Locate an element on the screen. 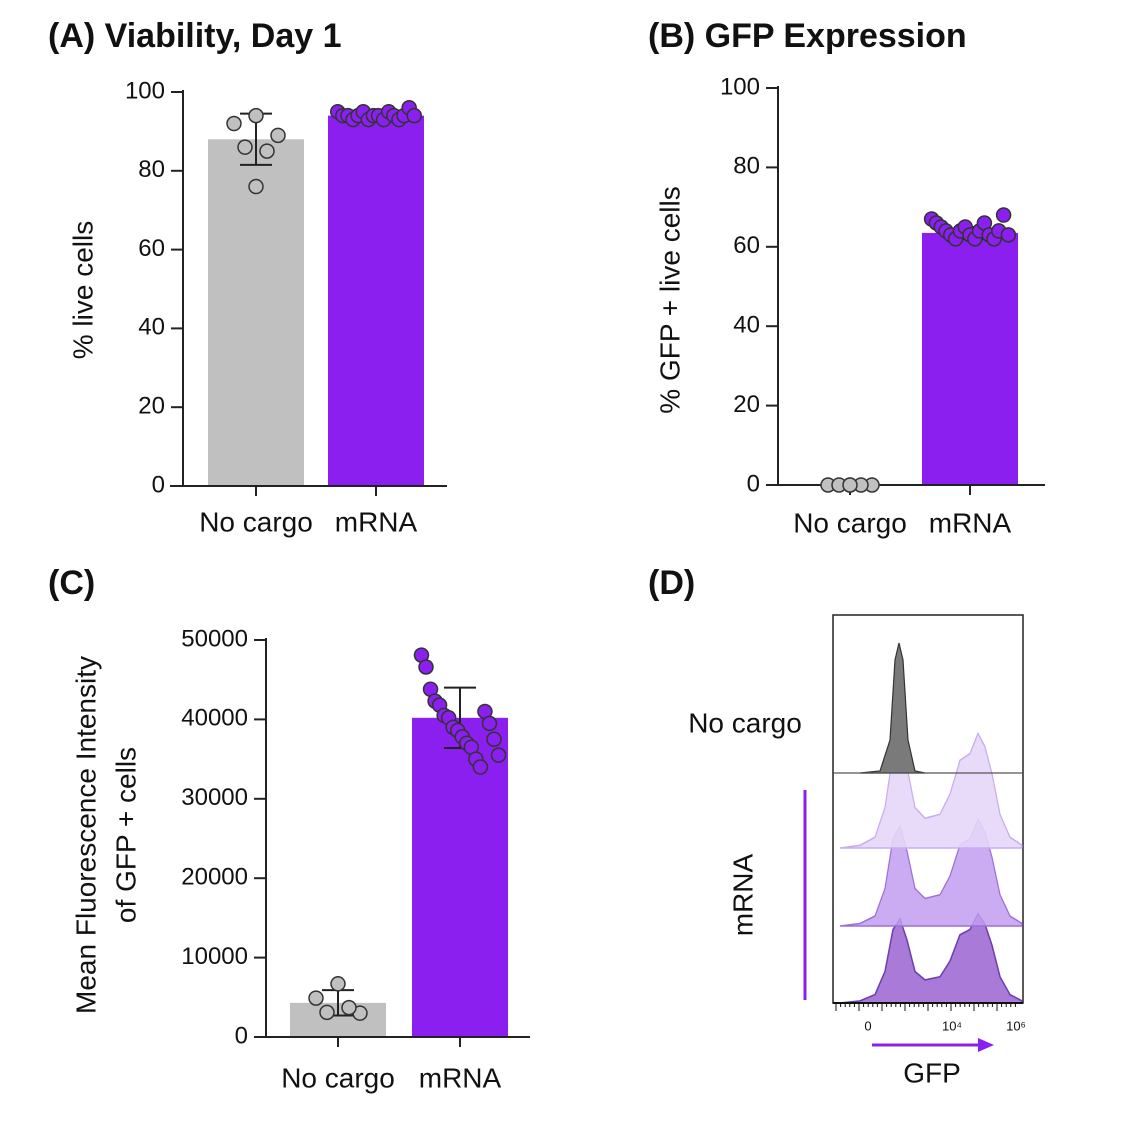 This screenshot has width=1134, height=1130. panel-title: (D) is located at coordinates (671, 583).